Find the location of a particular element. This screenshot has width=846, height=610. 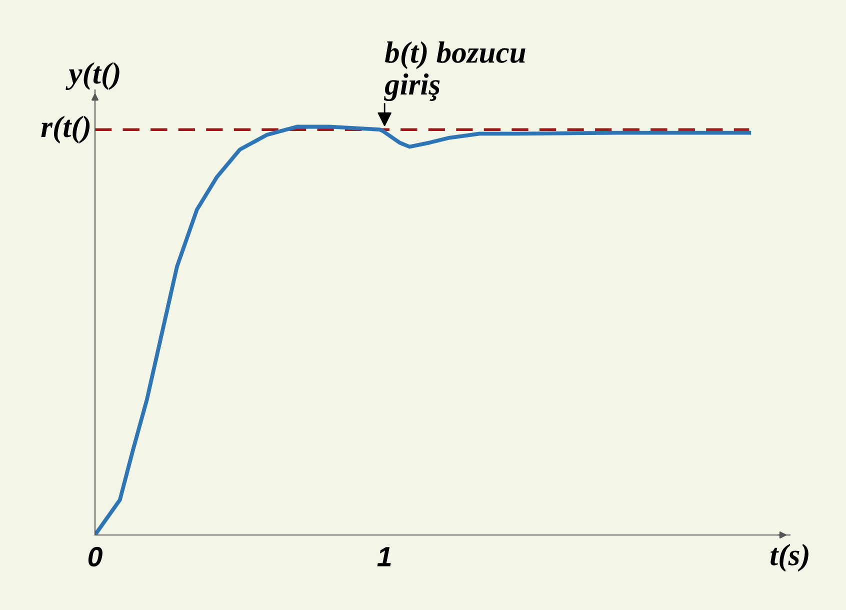

annotation: b(t) bozucu giriş is located at coordinates (455, 71).